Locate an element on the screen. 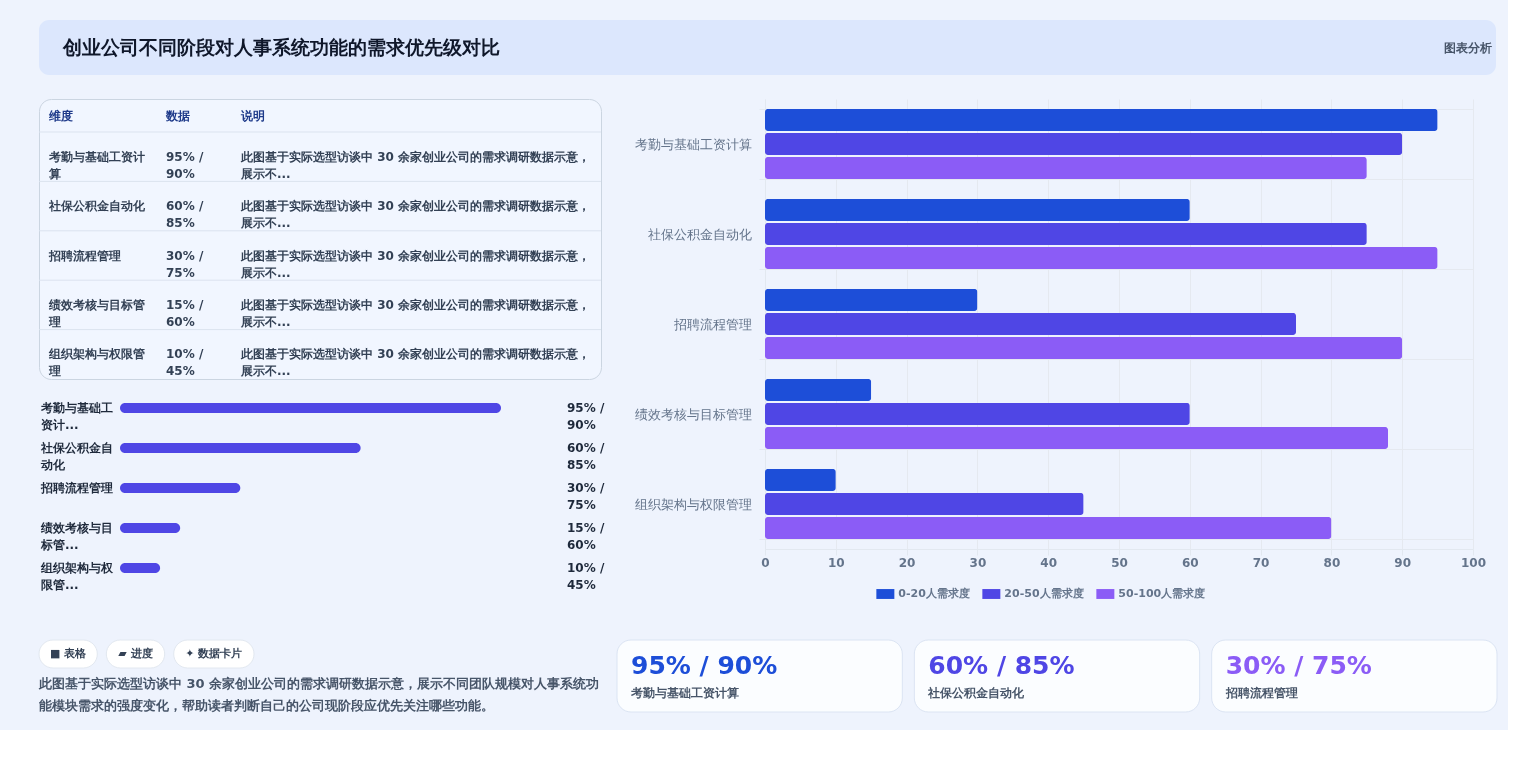  x-tick-label: 20 is located at coordinates (907, 562).